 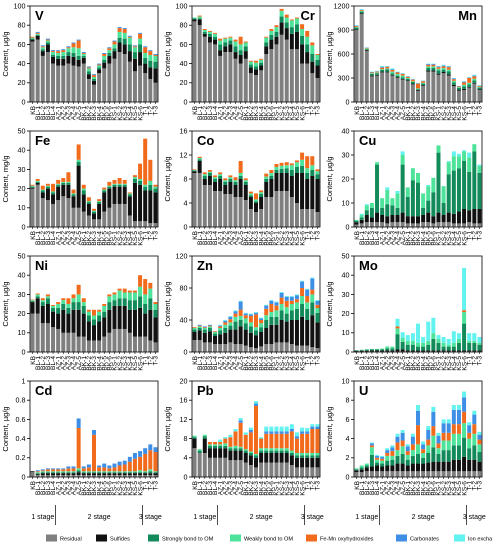 What do you see at coordinates (186, 438) in the screenshot?
I see `y-tick-label: 8` at bounding box center [186, 438].